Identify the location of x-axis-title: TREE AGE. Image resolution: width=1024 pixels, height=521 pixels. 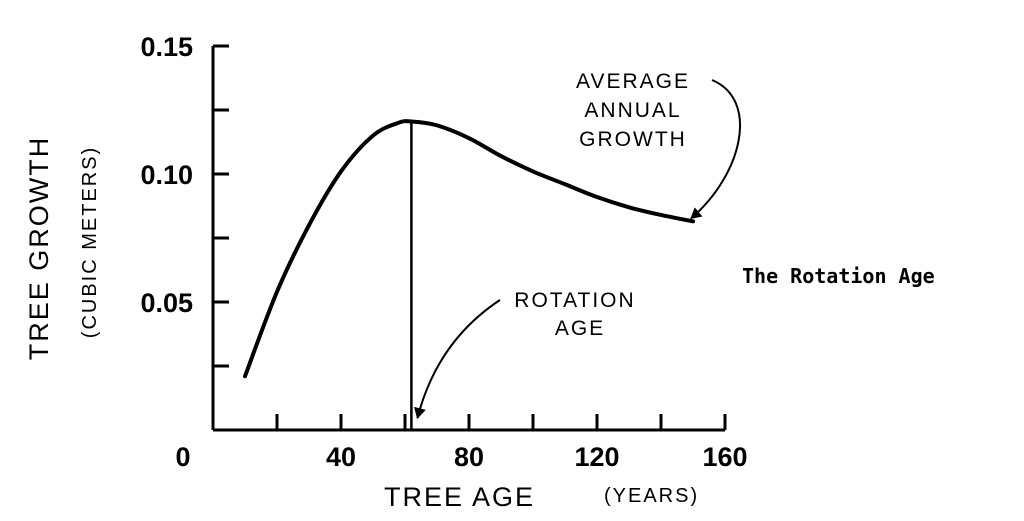
(459, 497).